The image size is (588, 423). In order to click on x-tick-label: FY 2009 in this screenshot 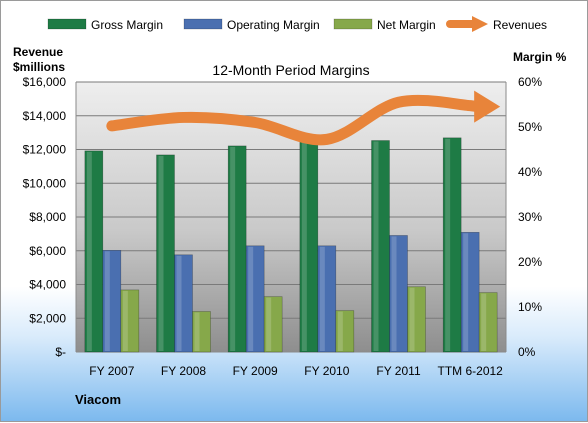, I will do `click(255, 371)`.